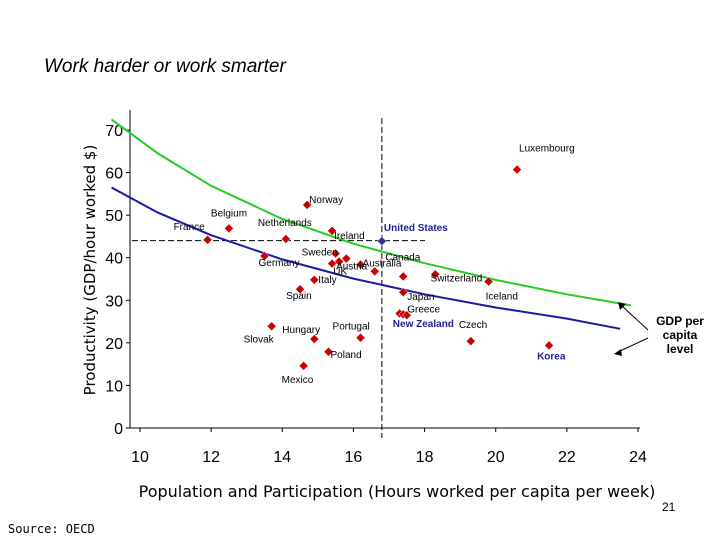 The height and width of the screenshot is (540, 720). What do you see at coordinates (340, 271) in the screenshot?
I see `point-label: UK` at bounding box center [340, 271].